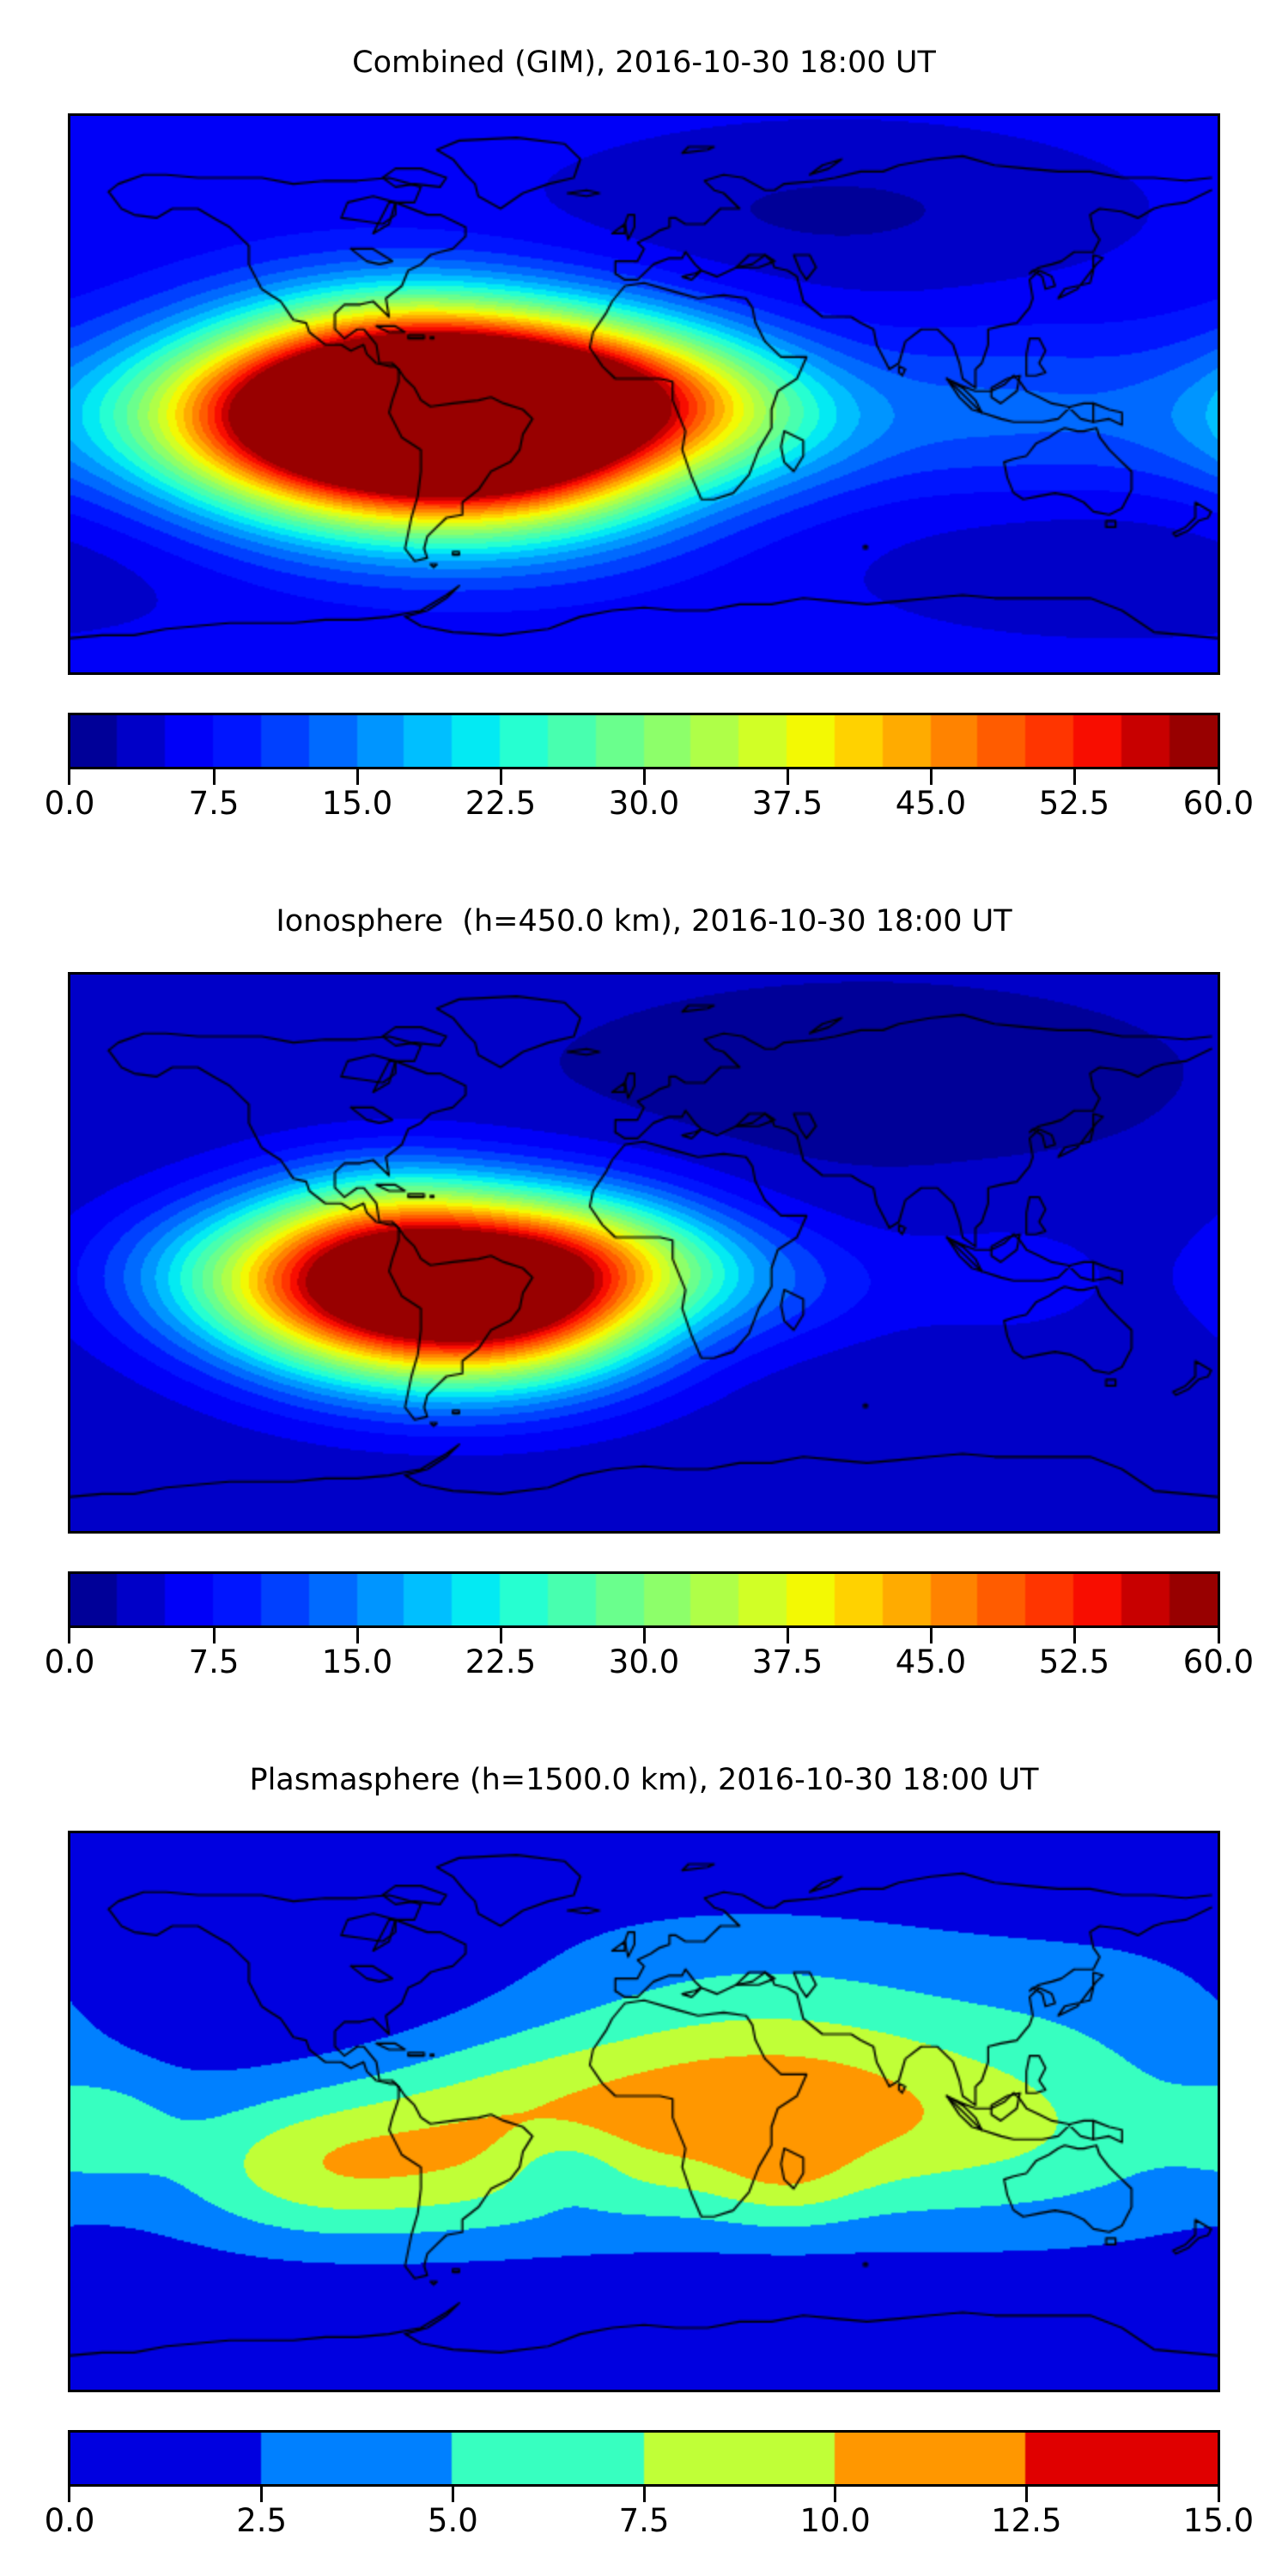 The image size is (1288, 2576). I want to click on colorbar-tick-label: 2.5, so click(262, 2521).